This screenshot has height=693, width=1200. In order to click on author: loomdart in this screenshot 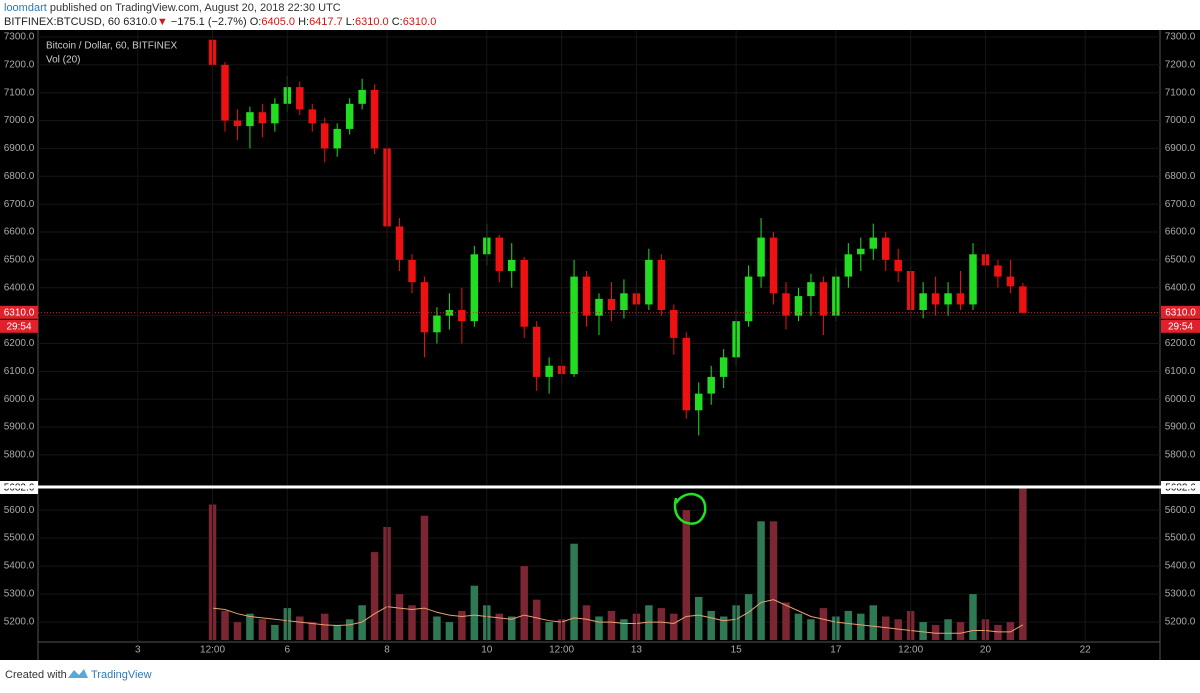, I will do `click(25, 8)`.